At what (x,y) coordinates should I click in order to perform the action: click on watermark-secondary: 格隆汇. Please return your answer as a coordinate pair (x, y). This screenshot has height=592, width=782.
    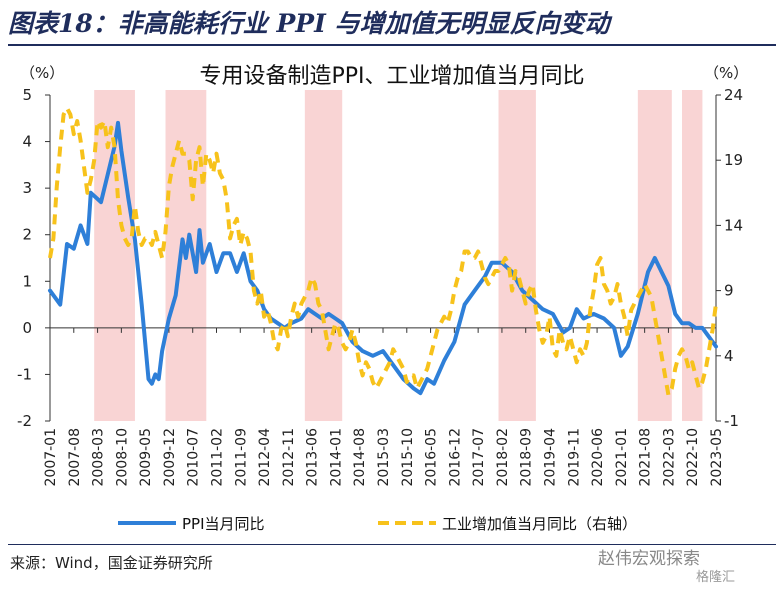
    Looking at the image, I should click on (716, 577).